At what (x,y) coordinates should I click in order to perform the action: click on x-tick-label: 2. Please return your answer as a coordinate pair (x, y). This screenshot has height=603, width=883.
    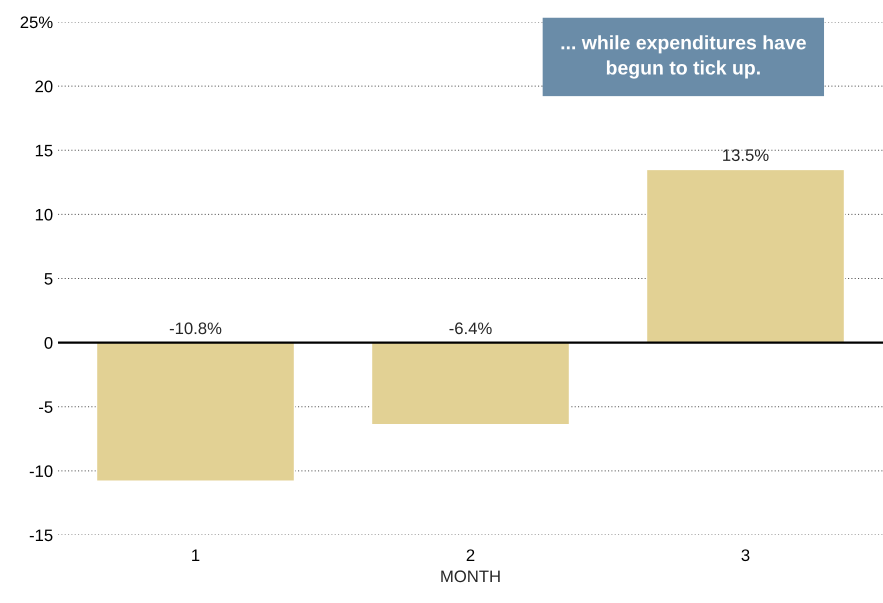
    Looking at the image, I should click on (470, 555).